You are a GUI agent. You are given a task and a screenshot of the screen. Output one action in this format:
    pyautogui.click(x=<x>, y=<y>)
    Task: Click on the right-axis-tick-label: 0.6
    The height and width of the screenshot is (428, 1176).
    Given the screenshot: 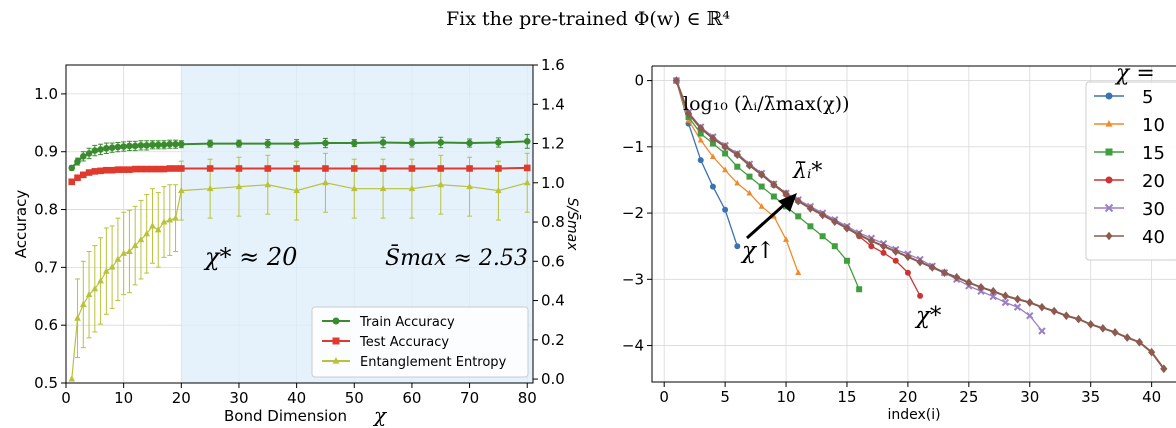 What is the action you would take?
    pyautogui.click(x=553, y=261)
    